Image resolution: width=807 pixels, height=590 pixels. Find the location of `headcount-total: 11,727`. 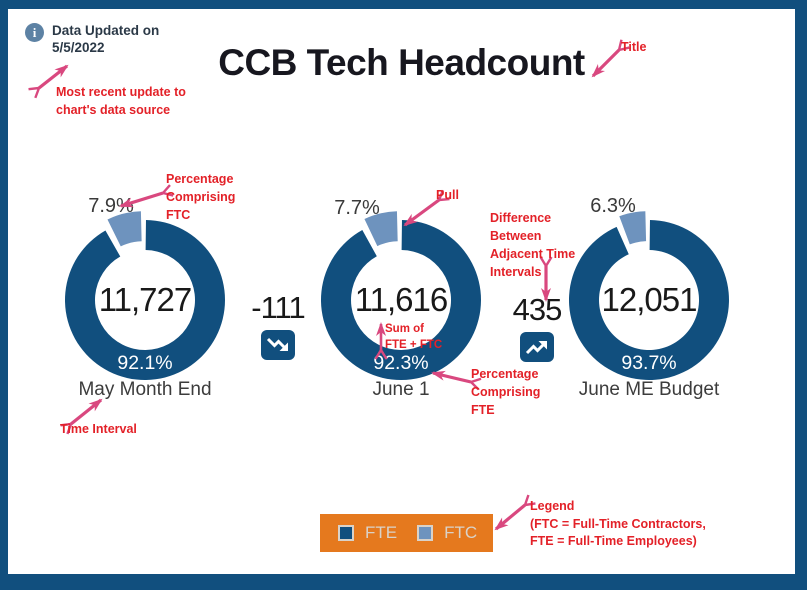

headcount-total: 11,727 is located at coordinates (145, 299).